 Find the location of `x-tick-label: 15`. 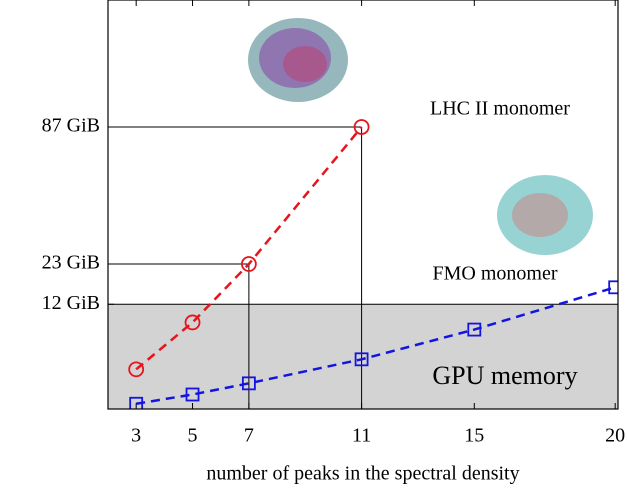

x-tick-label: 15 is located at coordinates (474, 436).